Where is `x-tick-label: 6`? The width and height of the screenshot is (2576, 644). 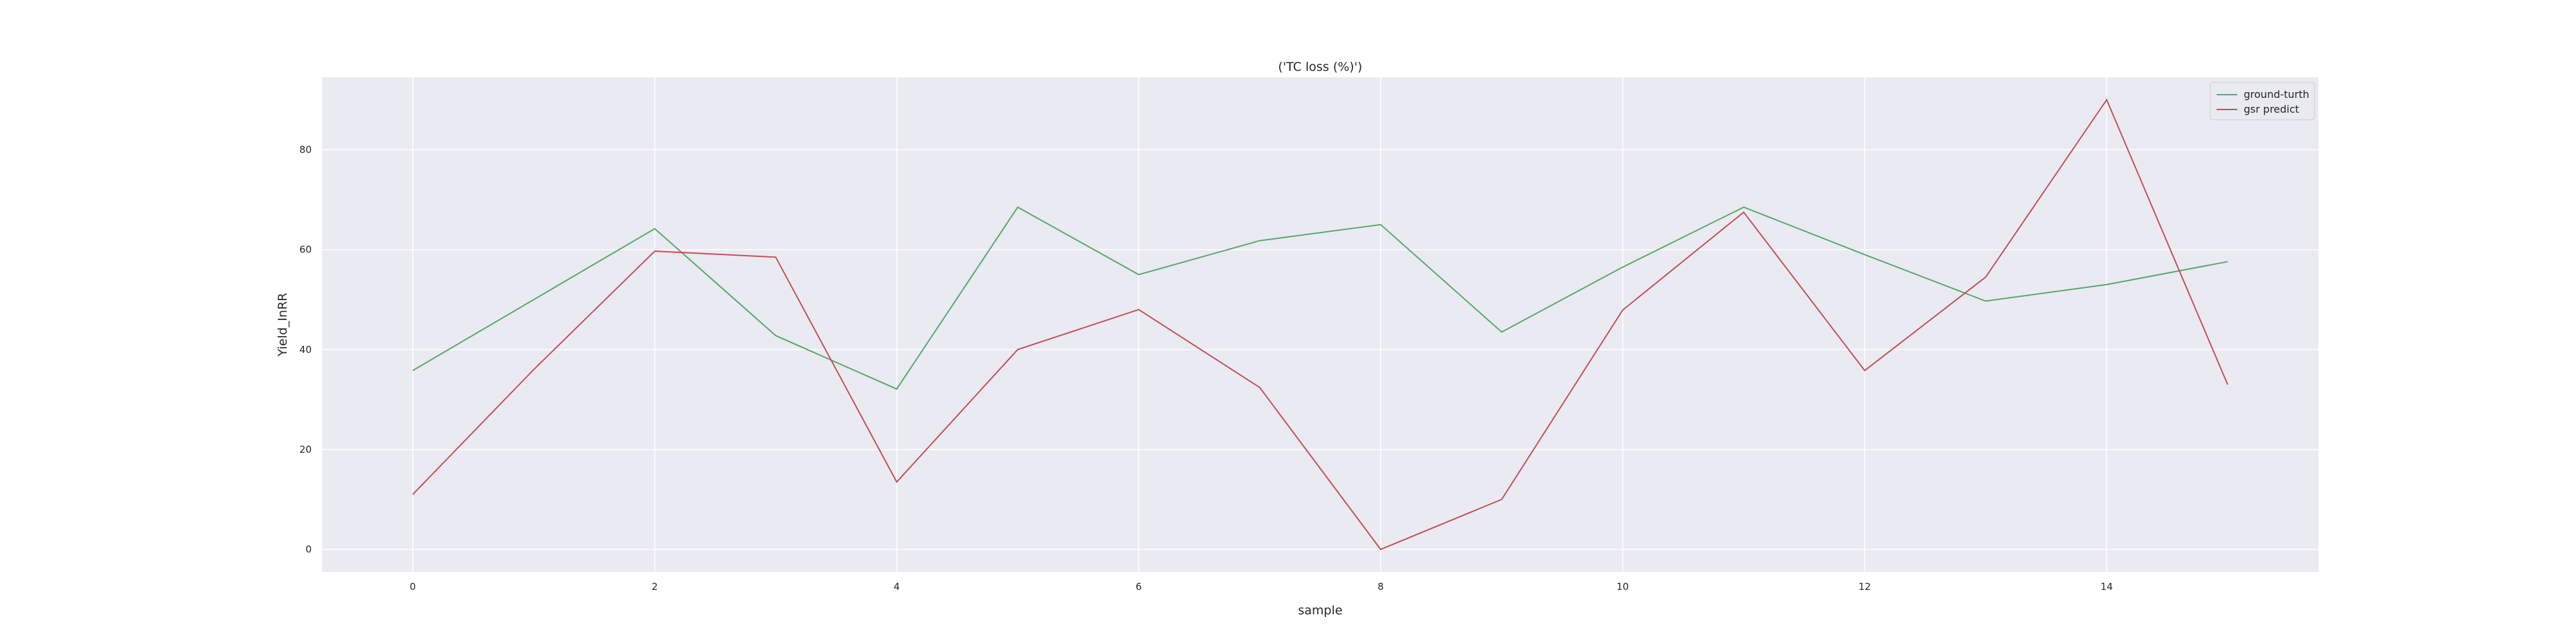 x-tick-label: 6 is located at coordinates (1138, 587).